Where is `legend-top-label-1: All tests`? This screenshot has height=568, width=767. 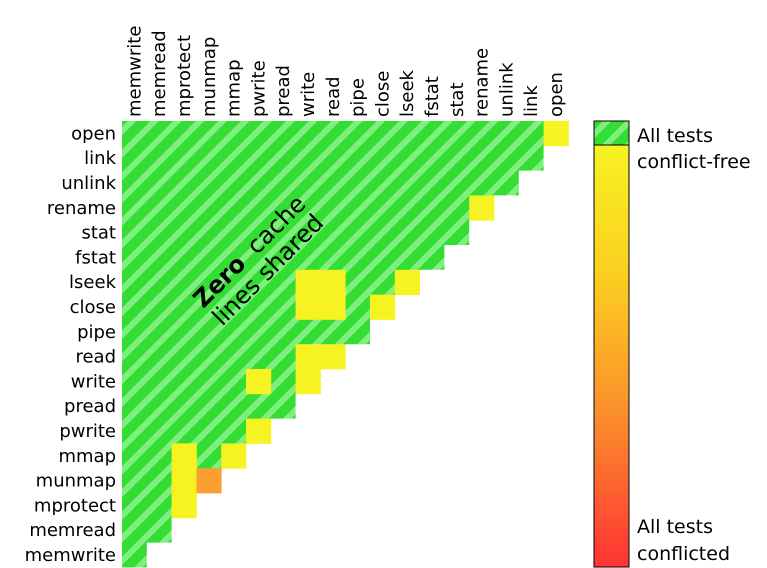 legend-top-label-1: All tests is located at coordinates (675, 136).